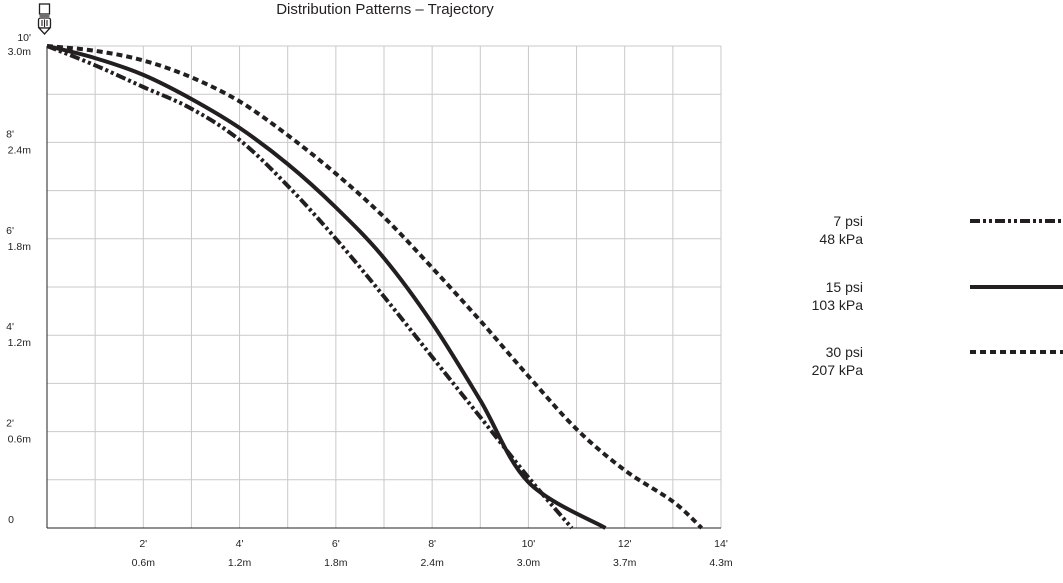 The width and height of the screenshot is (1063, 583). What do you see at coordinates (848, 221) in the screenshot?
I see `legend-label-psi: 7 psi` at bounding box center [848, 221].